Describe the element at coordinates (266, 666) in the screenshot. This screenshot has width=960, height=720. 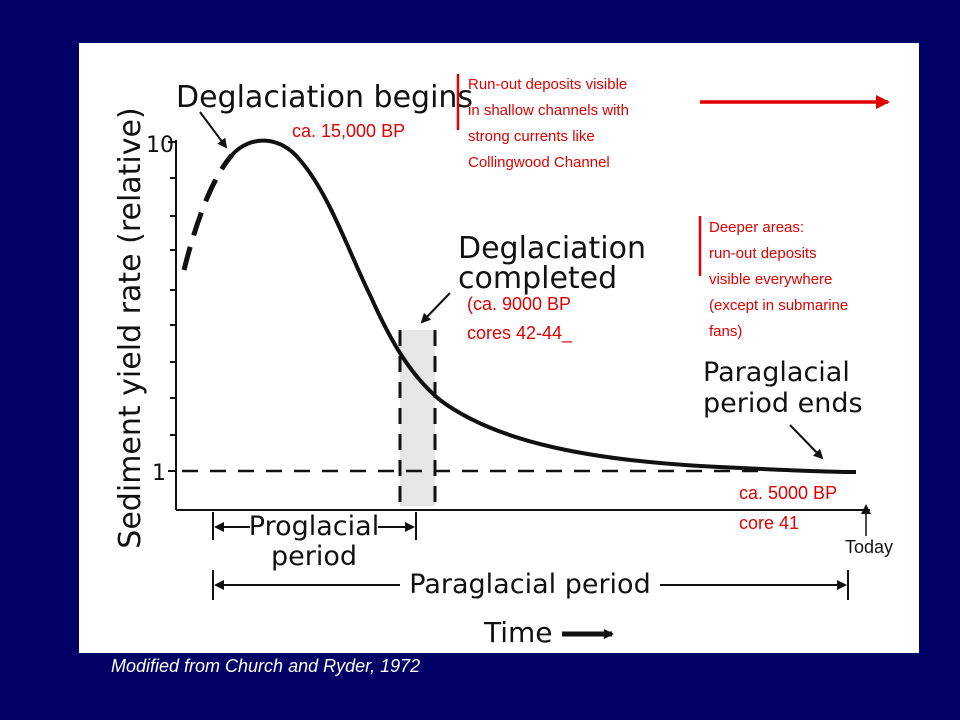
I see `source-caption: Modified from Church and Ryder, 1972` at that location.